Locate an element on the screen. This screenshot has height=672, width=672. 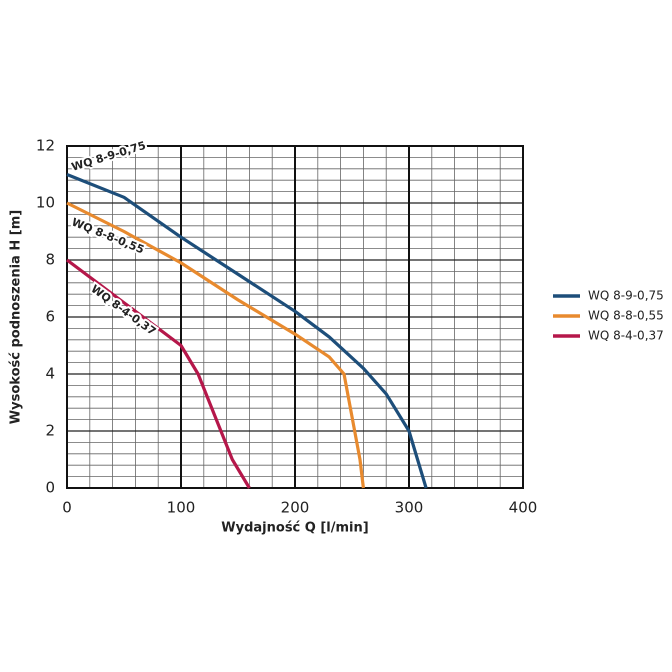
series-line is located at coordinates (158, 373).